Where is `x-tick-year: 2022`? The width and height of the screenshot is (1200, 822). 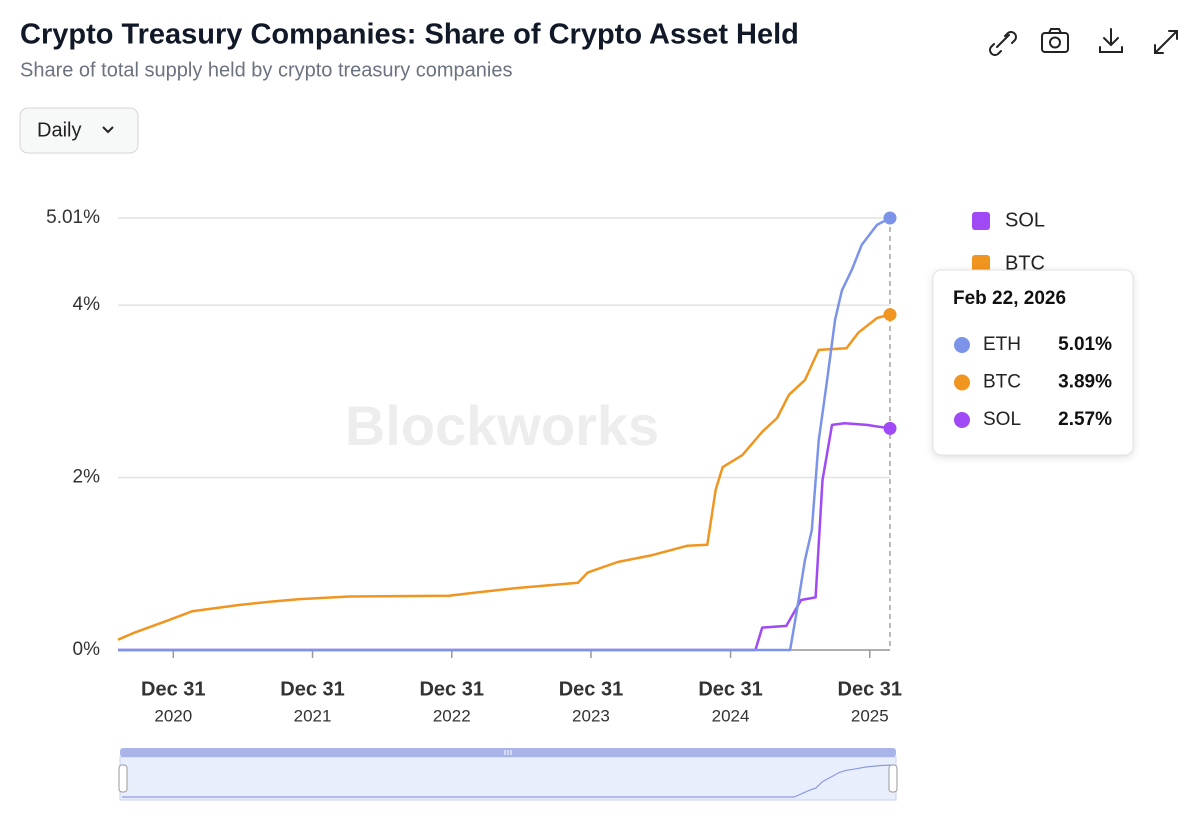
x-tick-year: 2022 is located at coordinates (452, 715).